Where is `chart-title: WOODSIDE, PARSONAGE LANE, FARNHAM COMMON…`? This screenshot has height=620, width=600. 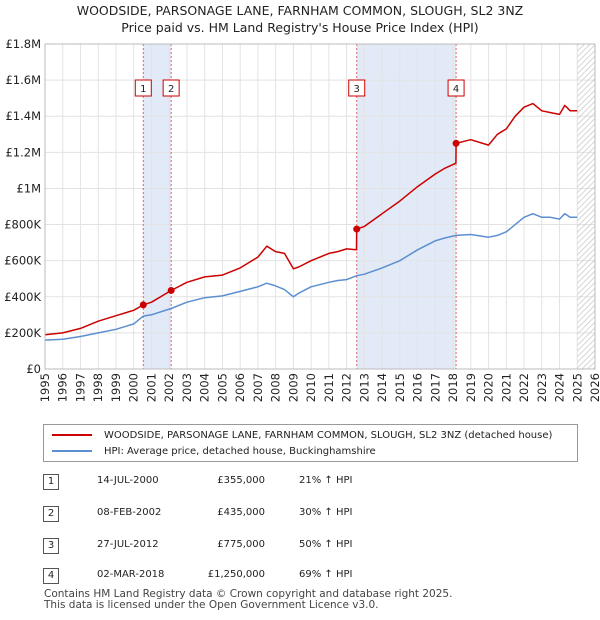
chart-title: WOODSIDE, PARSONAGE LANE, FARNHAM COMMON… is located at coordinates (300, 10).